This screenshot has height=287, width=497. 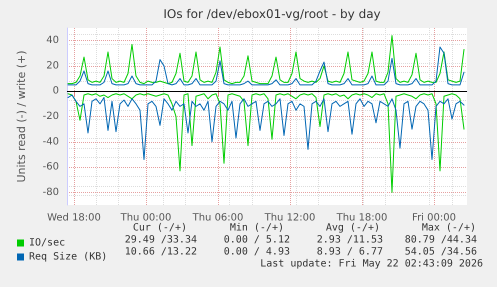 What do you see at coordinates (47, 243) in the screenshot?
I see `legend-label: IO/sec` at bounding box center [47, 243].